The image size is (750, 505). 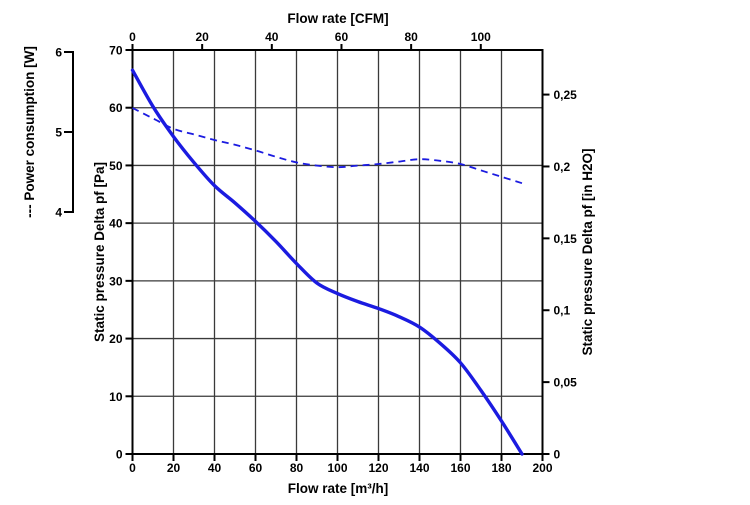 I want to click on tick-label: 10, so click(x=116, y=397).